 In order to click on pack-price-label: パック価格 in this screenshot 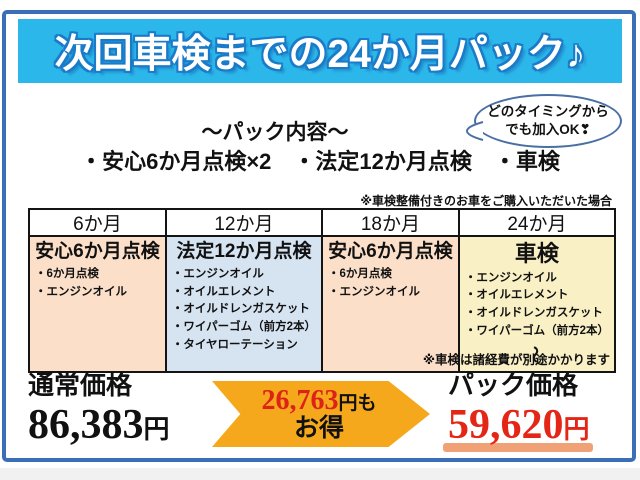, I will do `click(513, 385)`.